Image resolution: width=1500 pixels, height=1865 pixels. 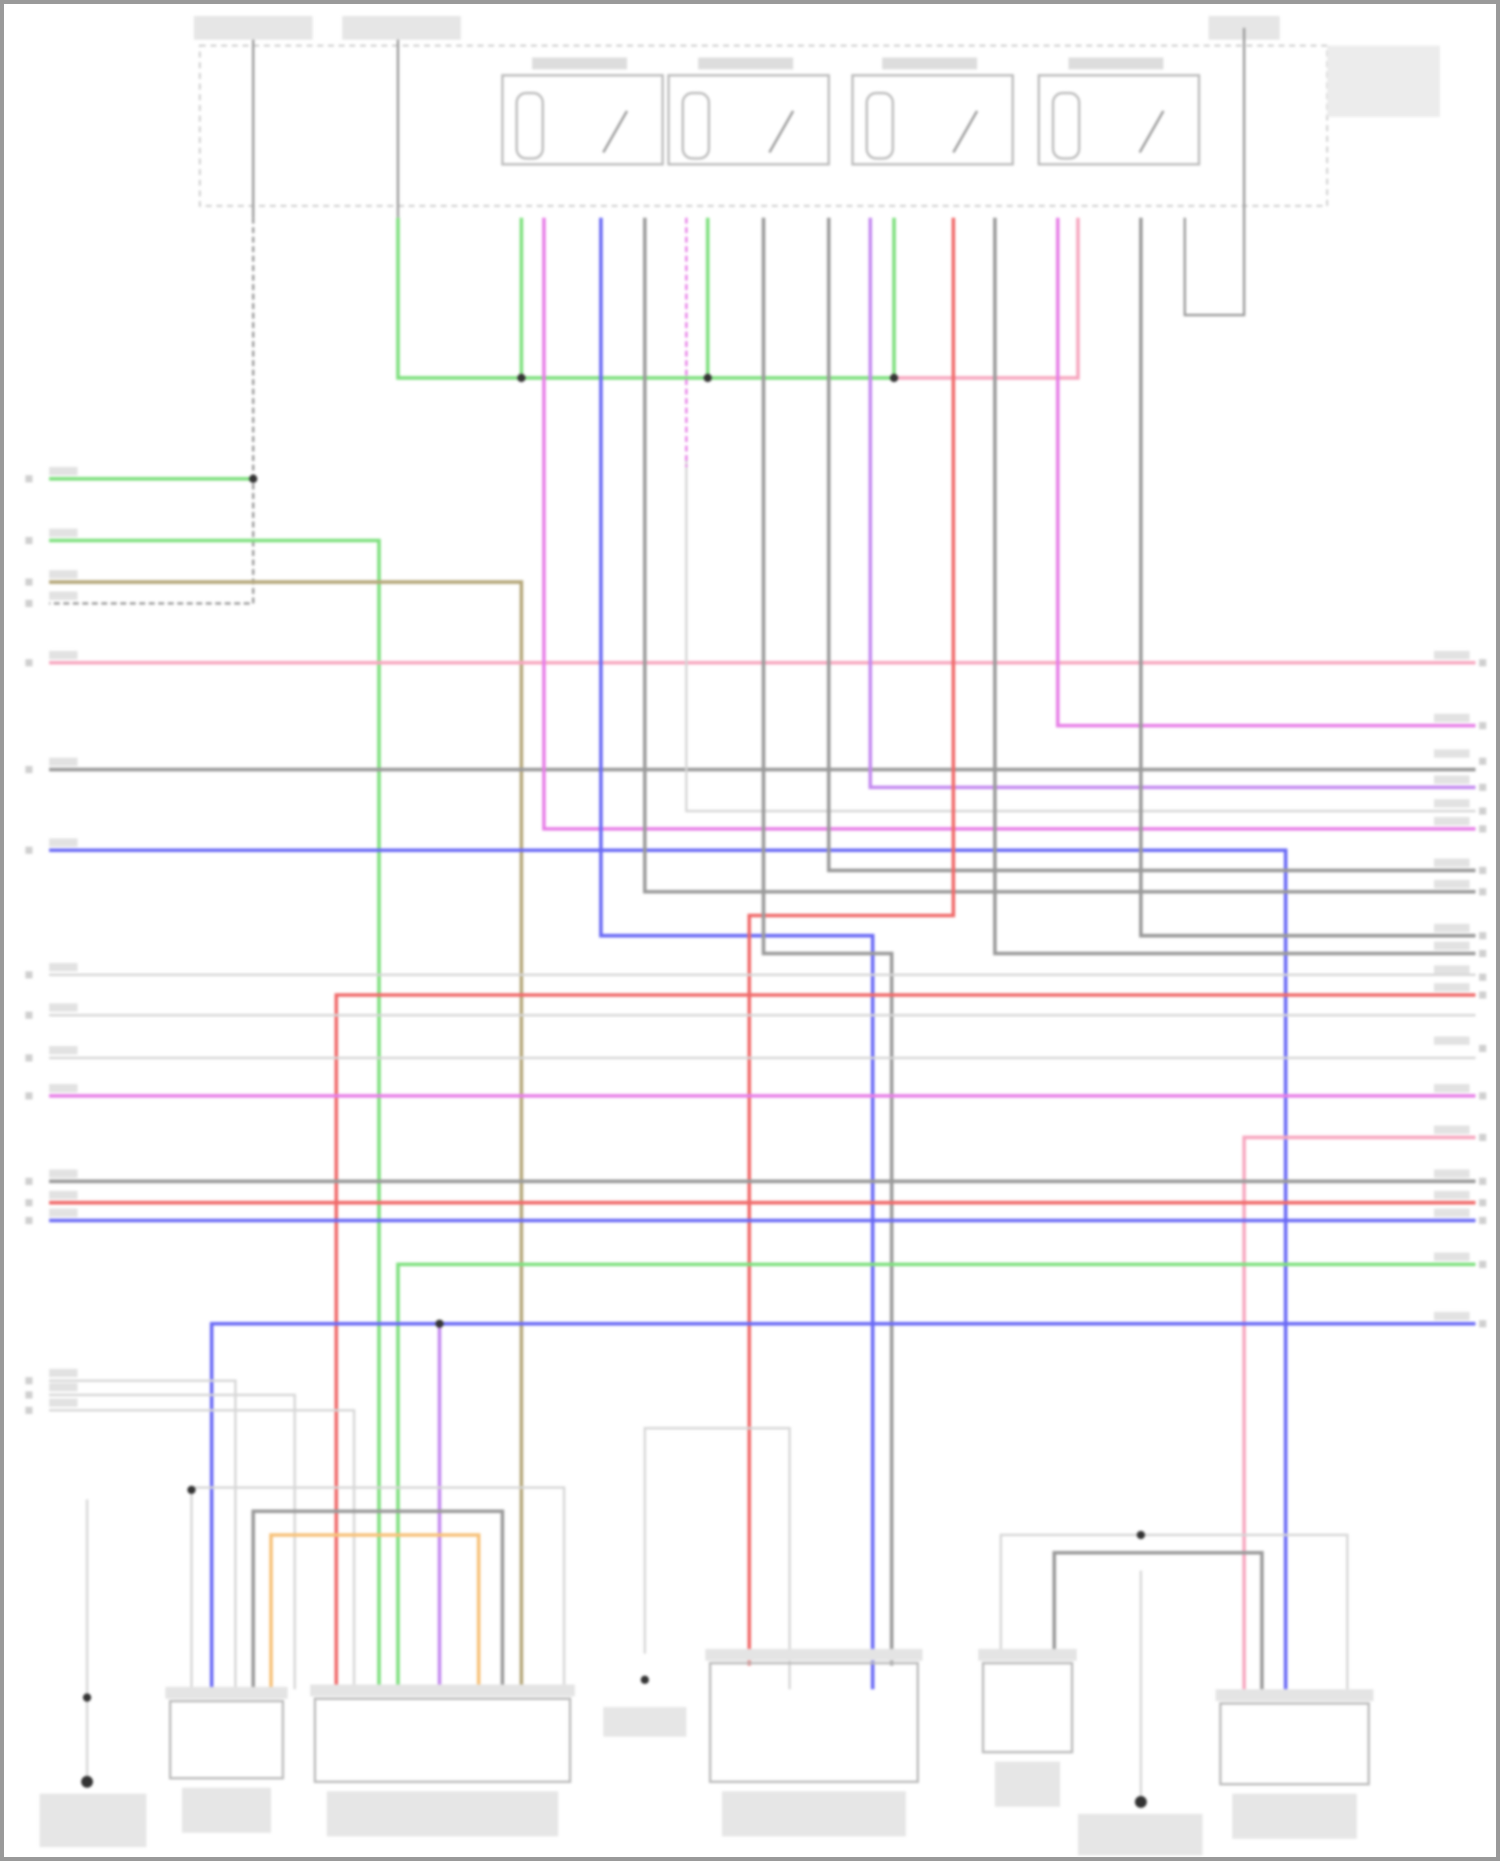 I want to click on wire-magenta, so click(x=1266, y=472).